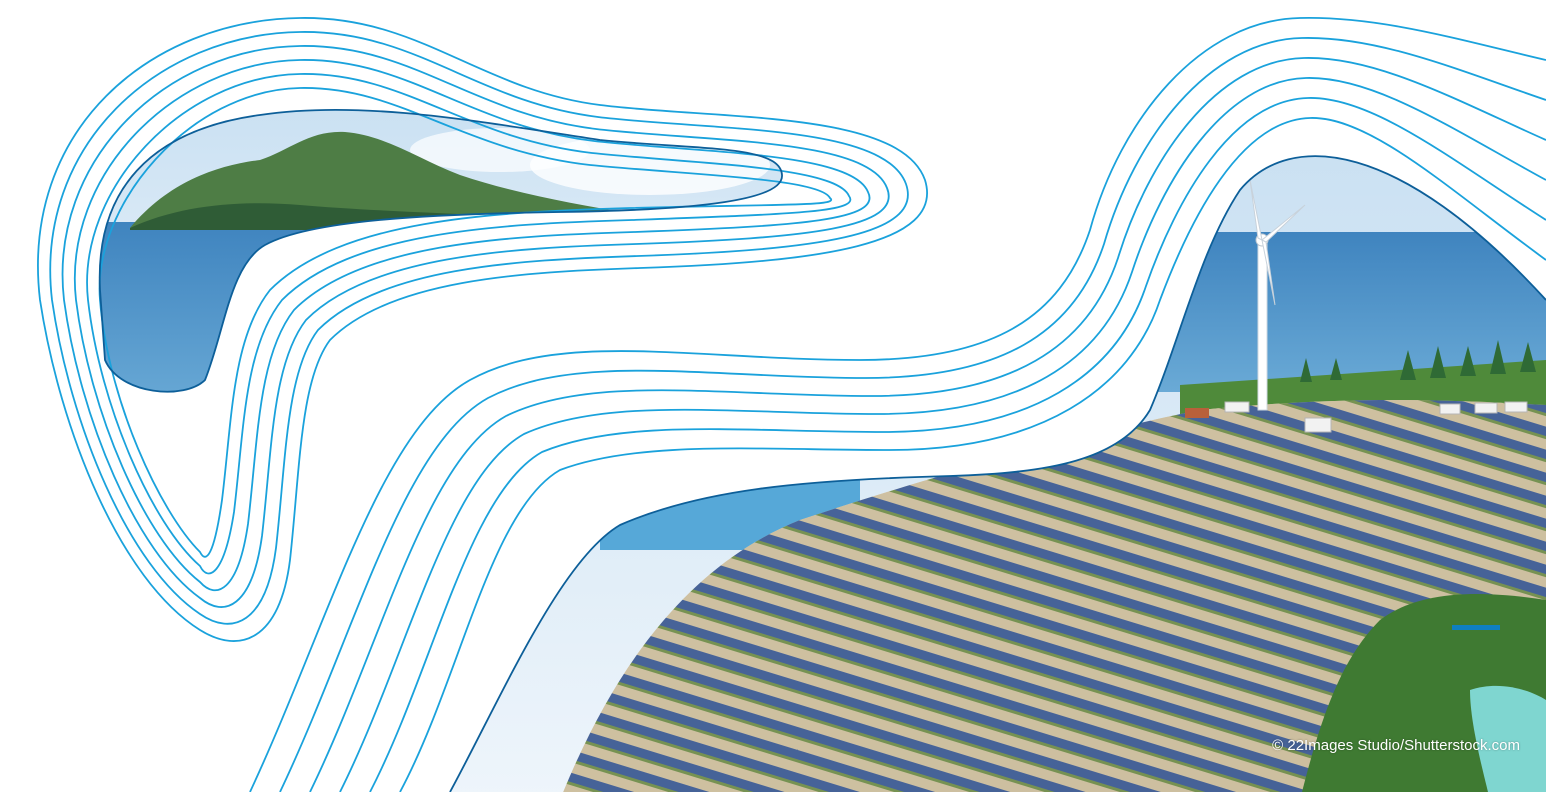  What do you see at coordinates (1476, 627) in the screenshot?
I see `accent-bar` at bounding box center [1476, 627].